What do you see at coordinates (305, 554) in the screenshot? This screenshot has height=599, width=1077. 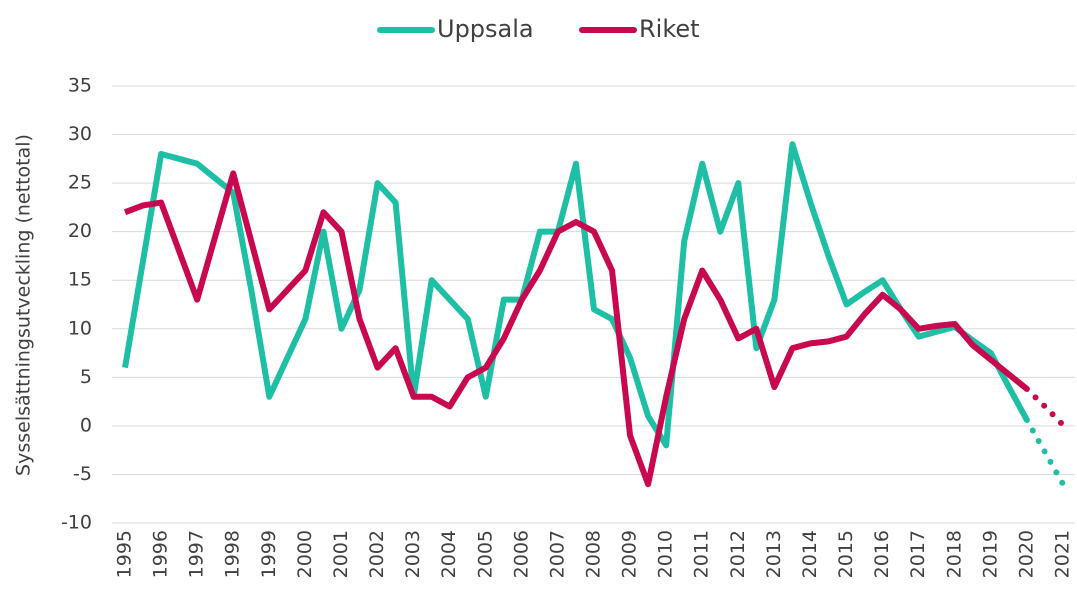 I see `x-tick-label: 2000` at bounding box center [305, 554].